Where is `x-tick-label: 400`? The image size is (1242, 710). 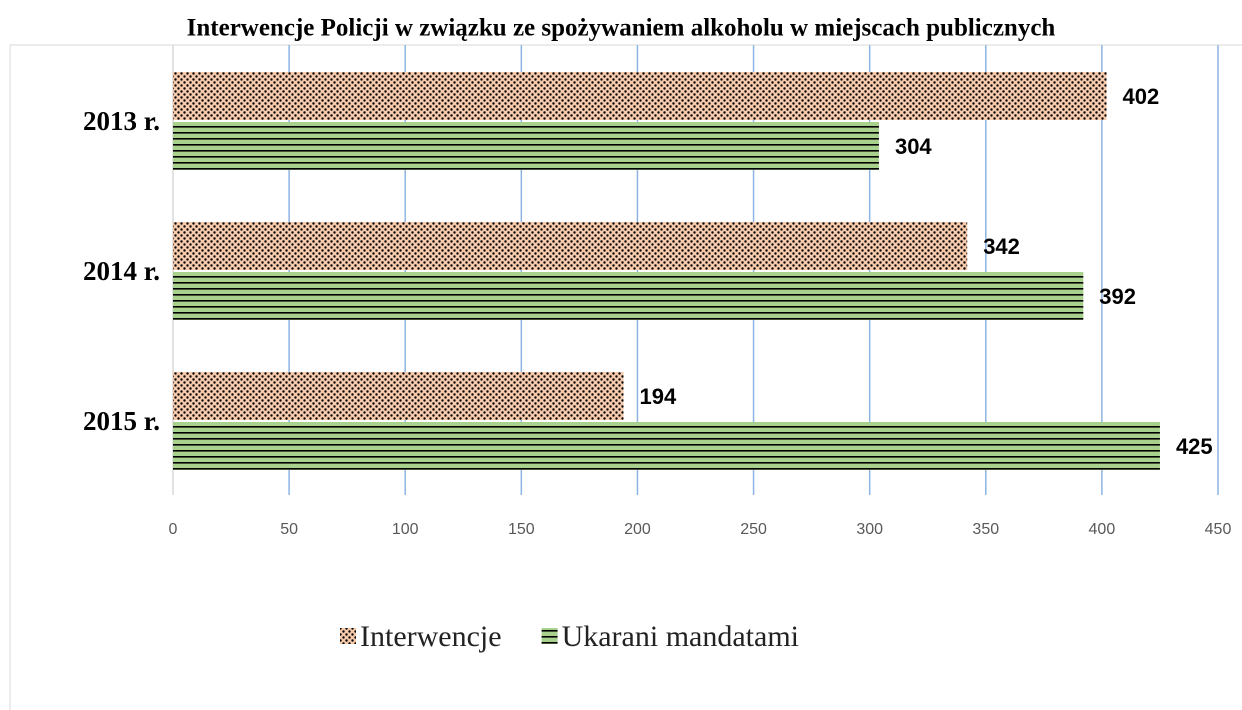 x-tick-label: 400 is located at coordinates (1102, 529).